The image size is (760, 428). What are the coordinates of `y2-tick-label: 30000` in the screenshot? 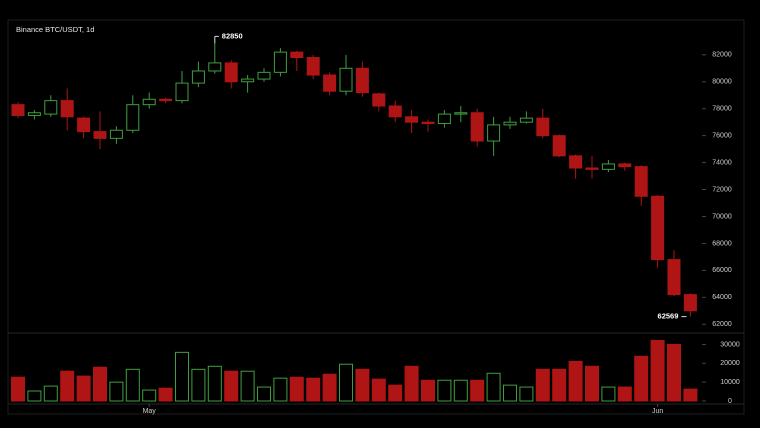 It's located at (730, 344).